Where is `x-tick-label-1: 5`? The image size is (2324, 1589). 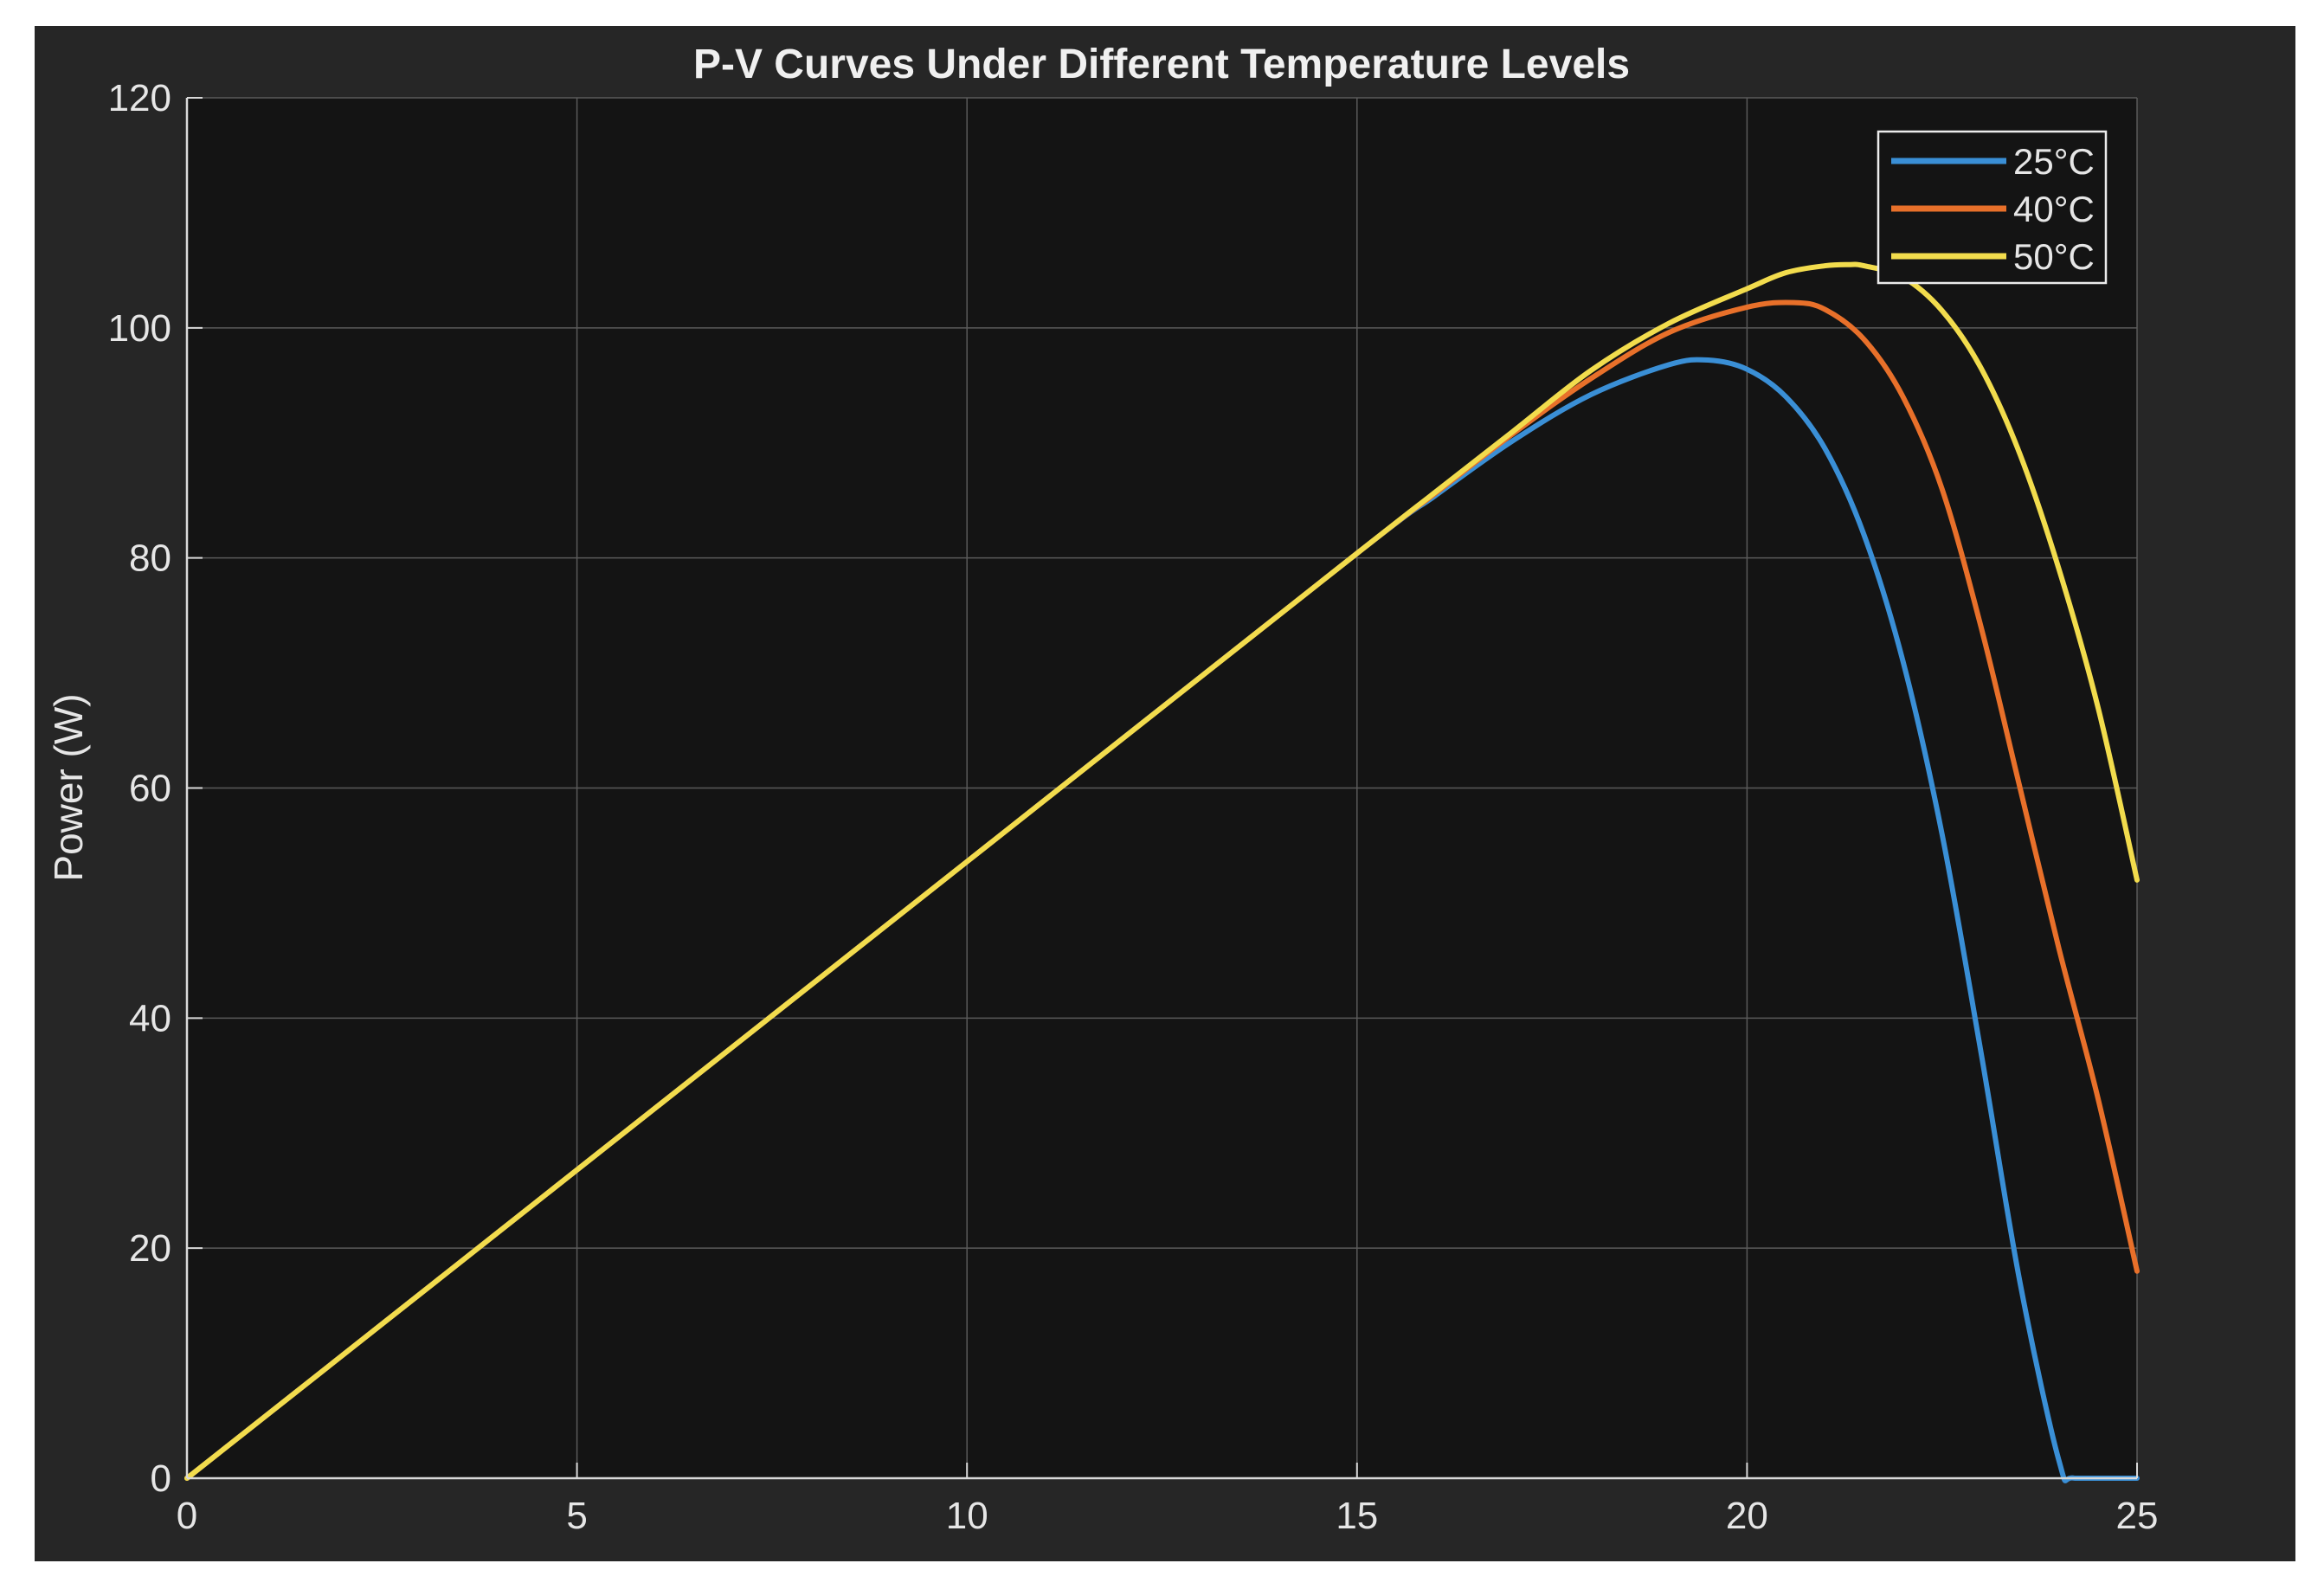 x-tick-label-1: 5 is located at coordinates (576, 1516).